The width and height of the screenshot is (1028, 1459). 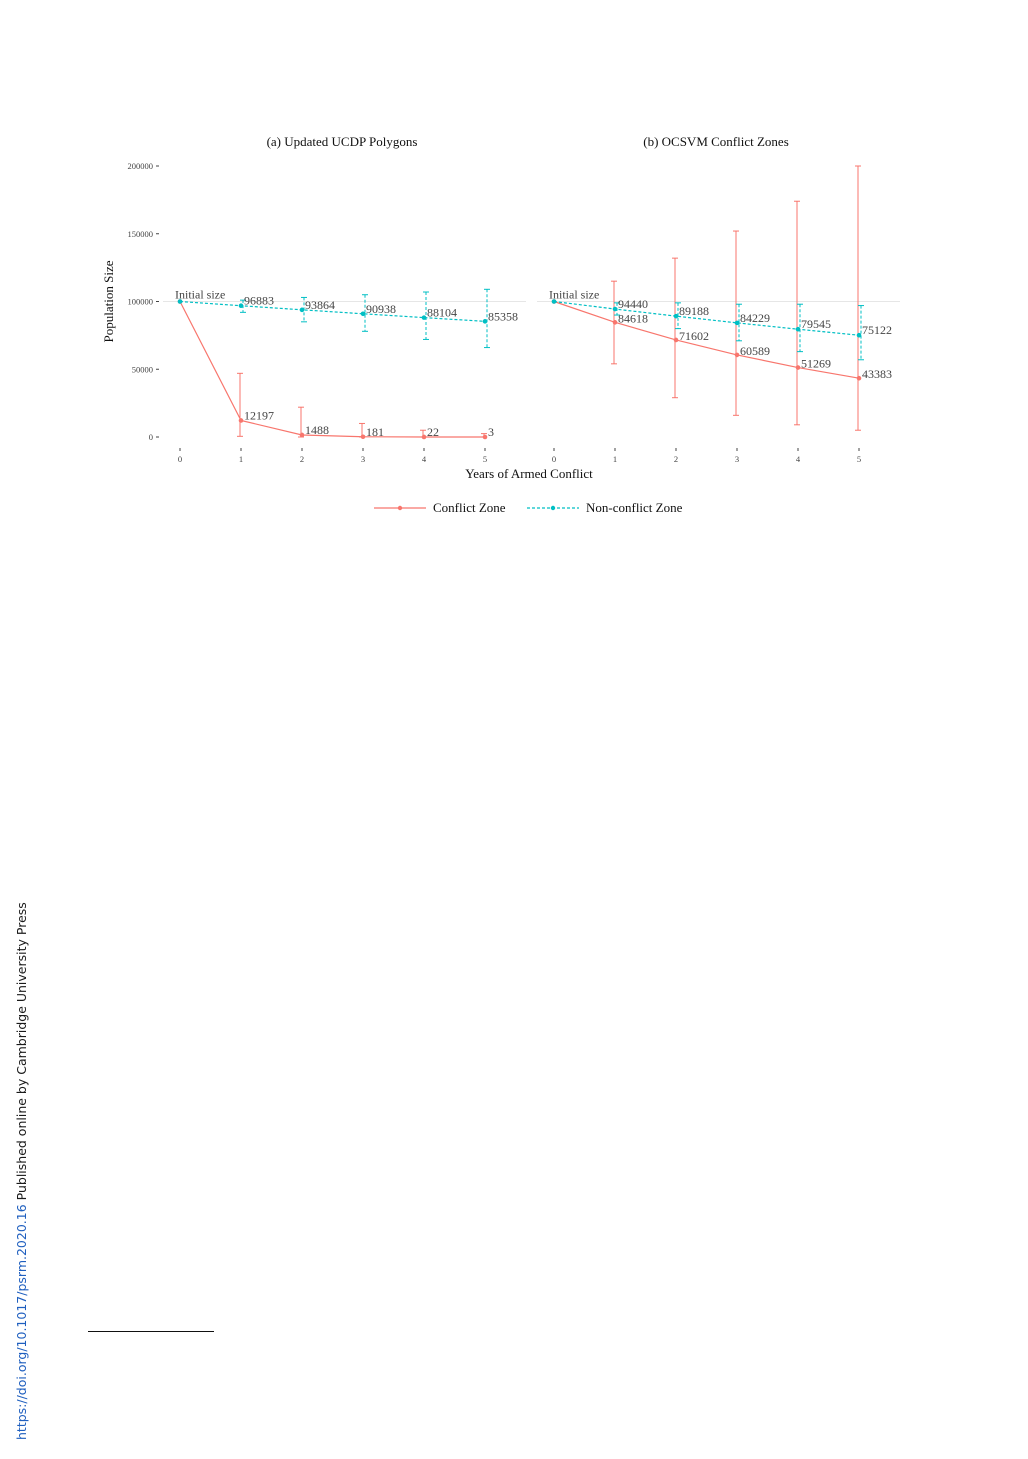 I want to click on legend-conflict-label: Conflict Zone, so click(x=469, y=507).